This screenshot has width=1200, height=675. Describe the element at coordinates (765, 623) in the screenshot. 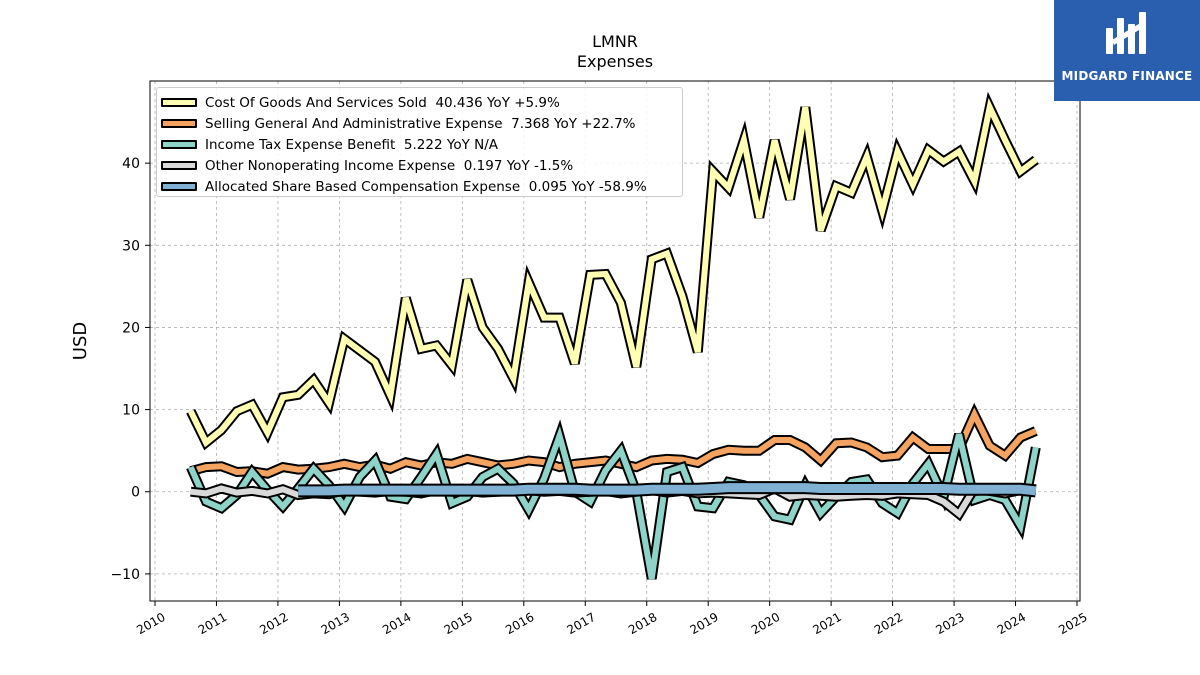

I see `x-tick-label: 2020` at that location.